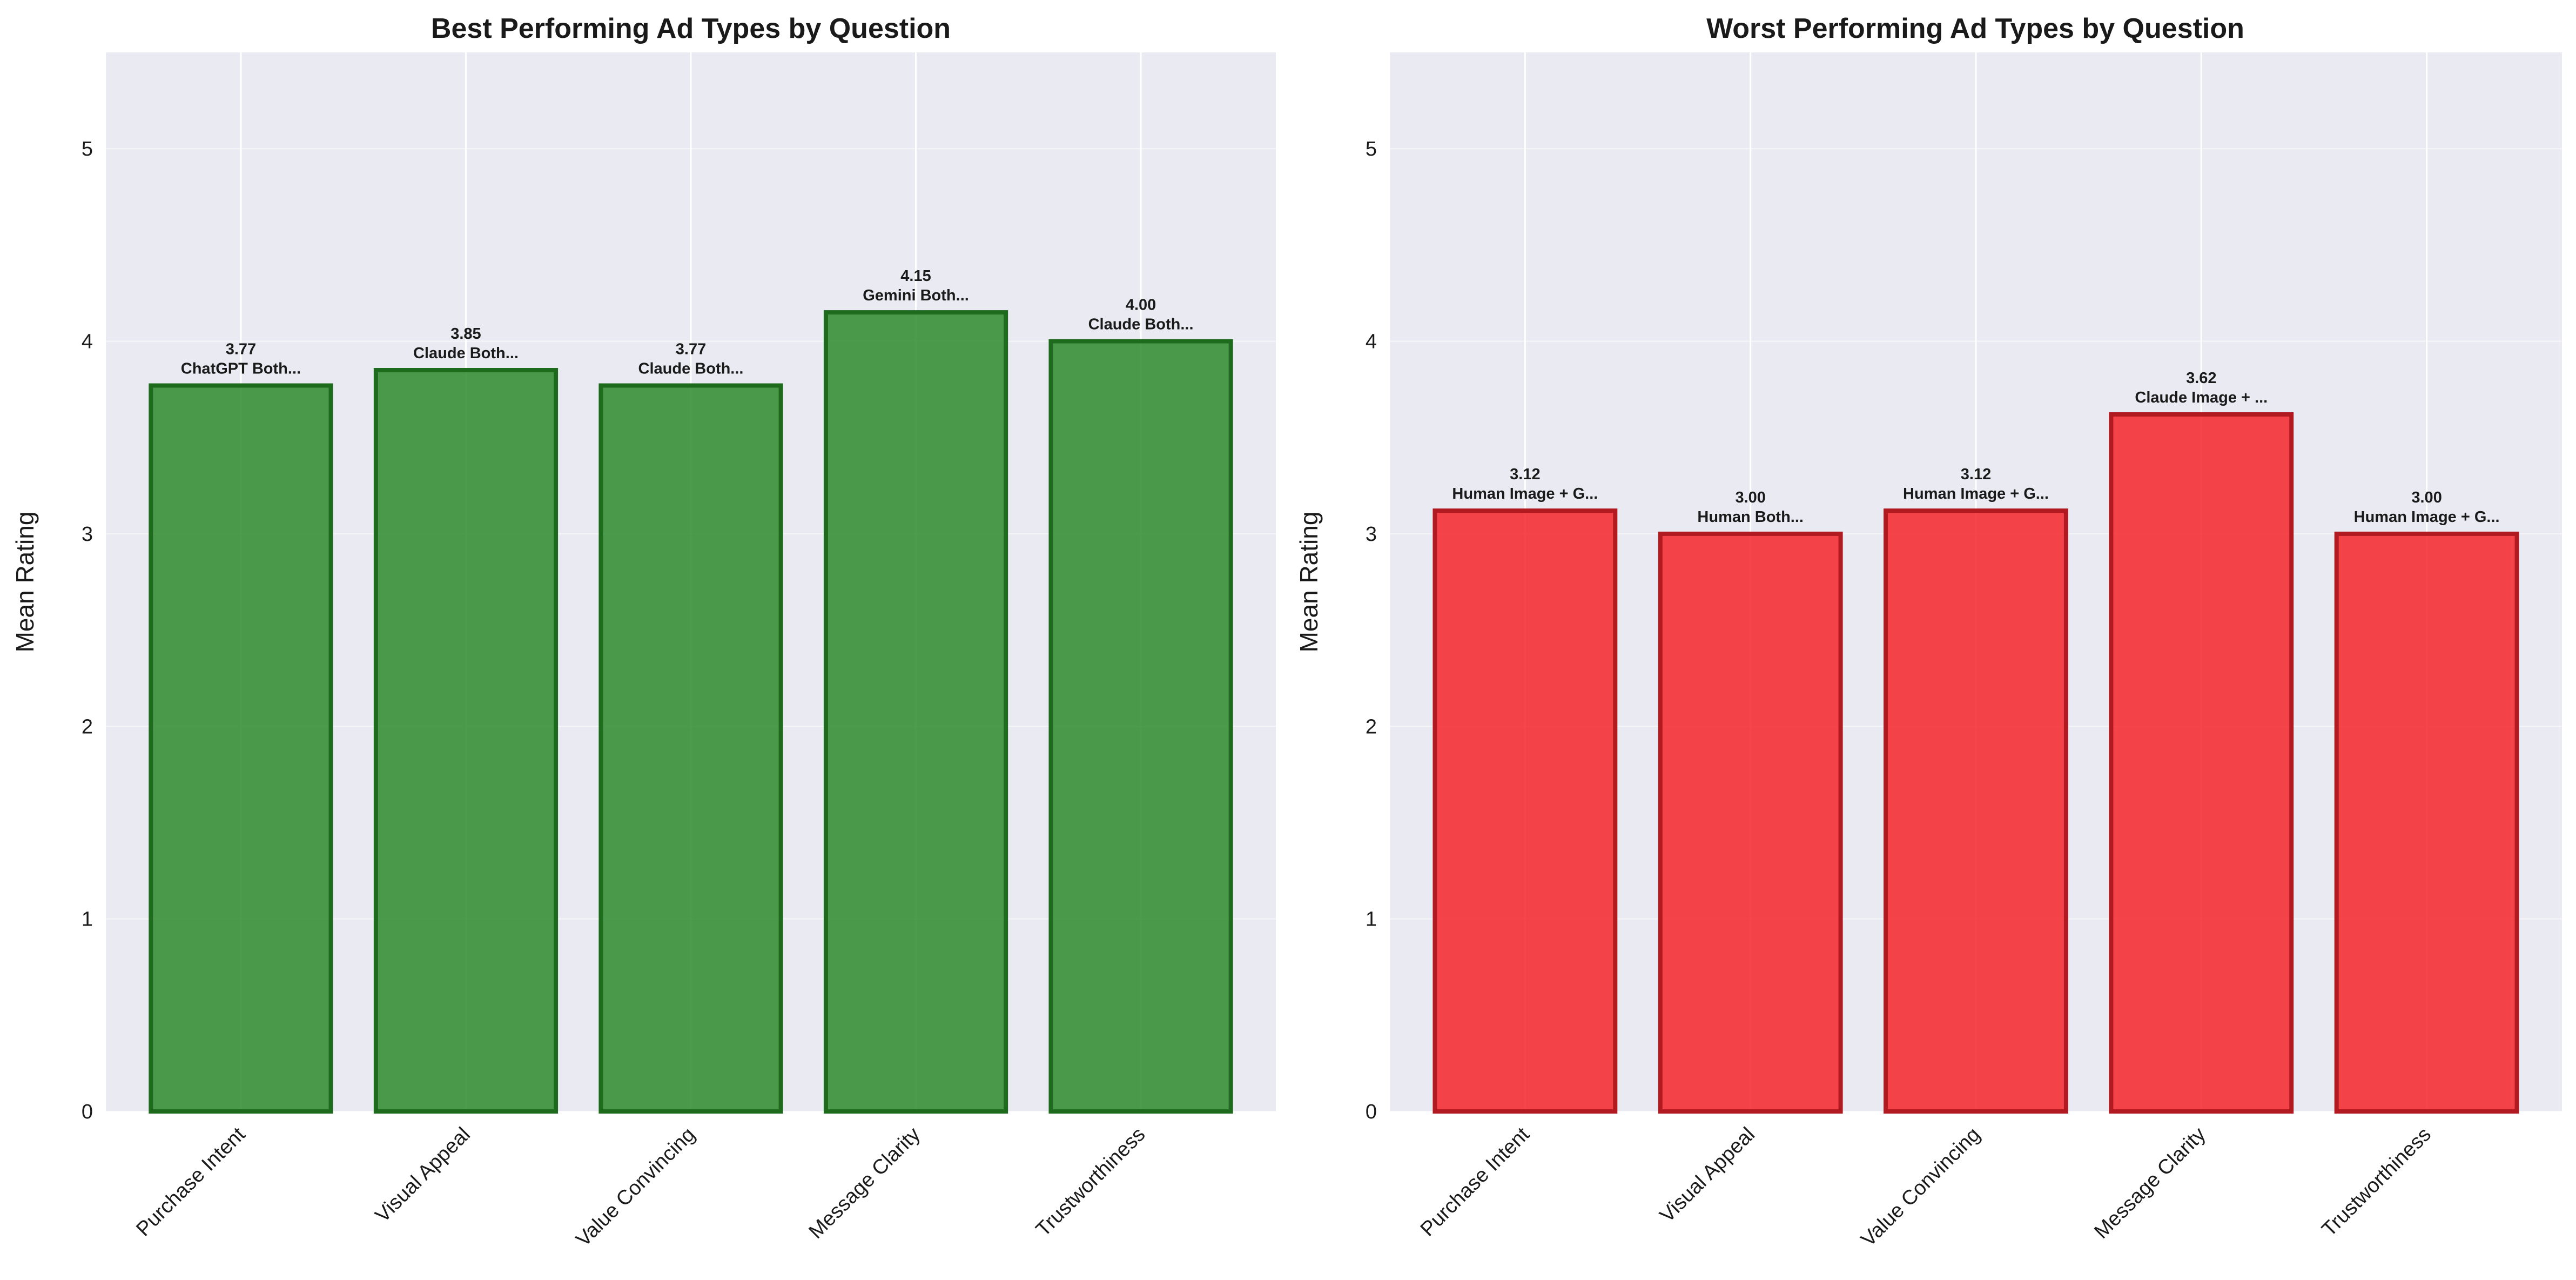 Image resolution: width=2576 pixels, height=1280 pixels. Describe the element at coordinates (915, 276) in the screenshot. I see `bar-value-label: 4.15` at that location.